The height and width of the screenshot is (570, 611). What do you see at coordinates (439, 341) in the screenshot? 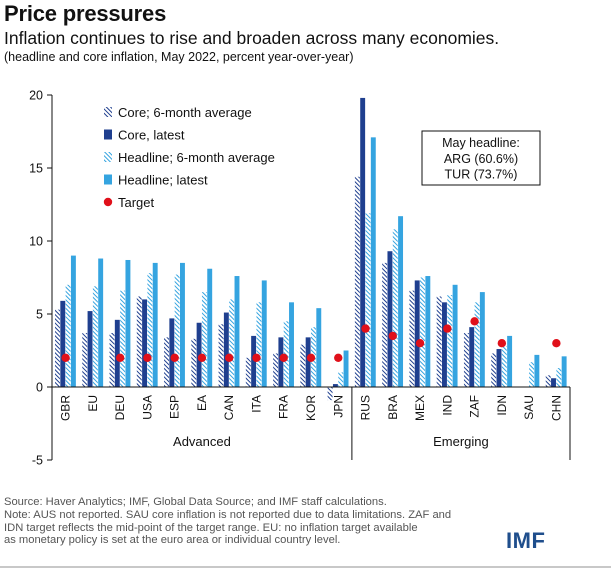
I see `bar-ind-s0` at bounding box center [439, 341].